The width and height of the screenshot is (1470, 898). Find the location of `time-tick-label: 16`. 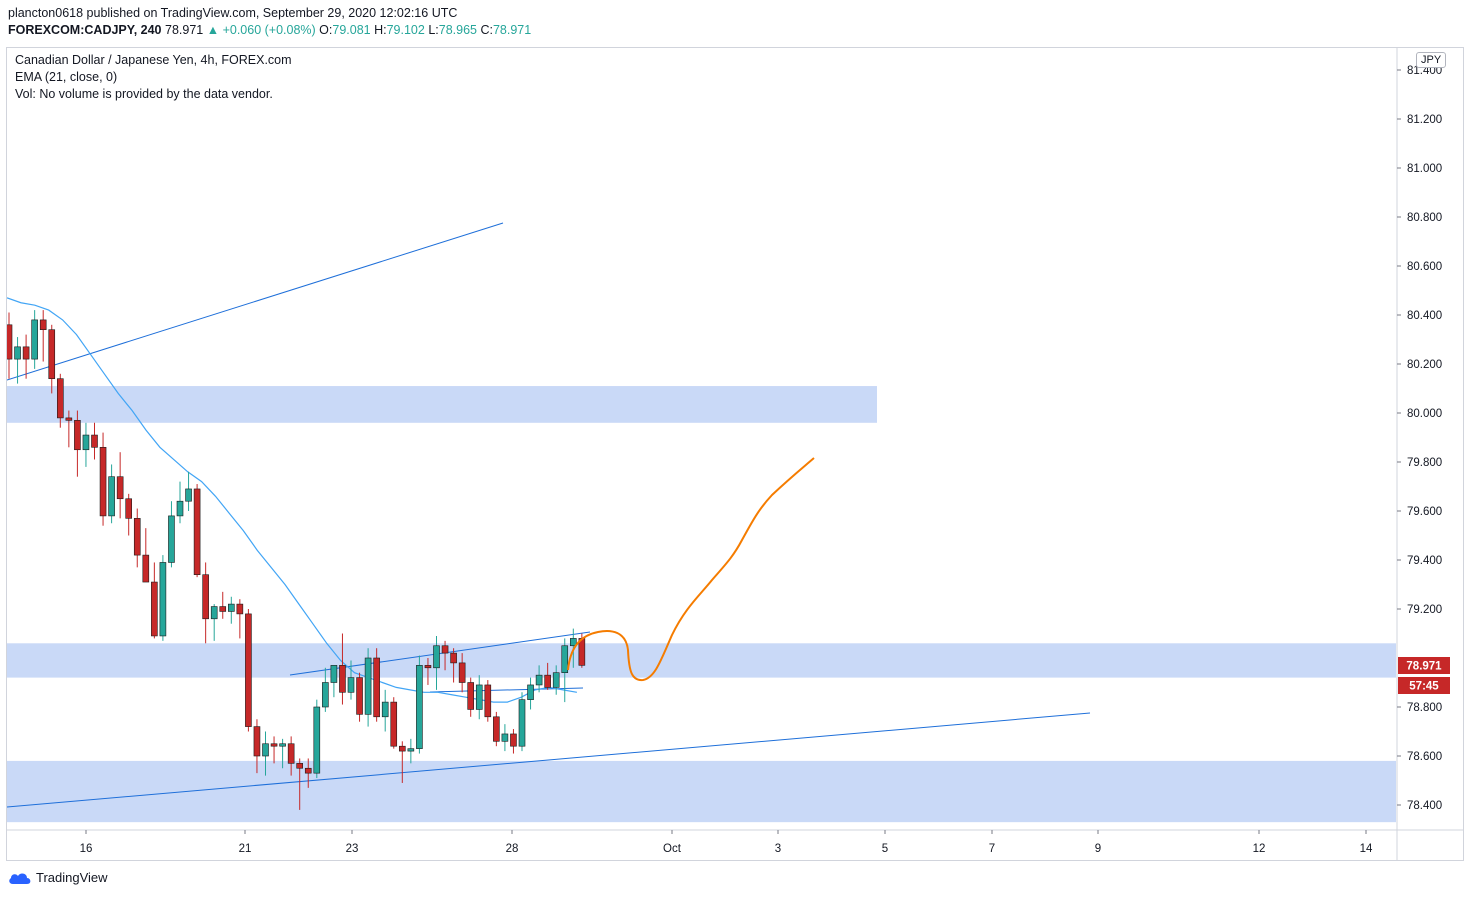

time-tick-label: 16 is located at coordinates (86, 849).